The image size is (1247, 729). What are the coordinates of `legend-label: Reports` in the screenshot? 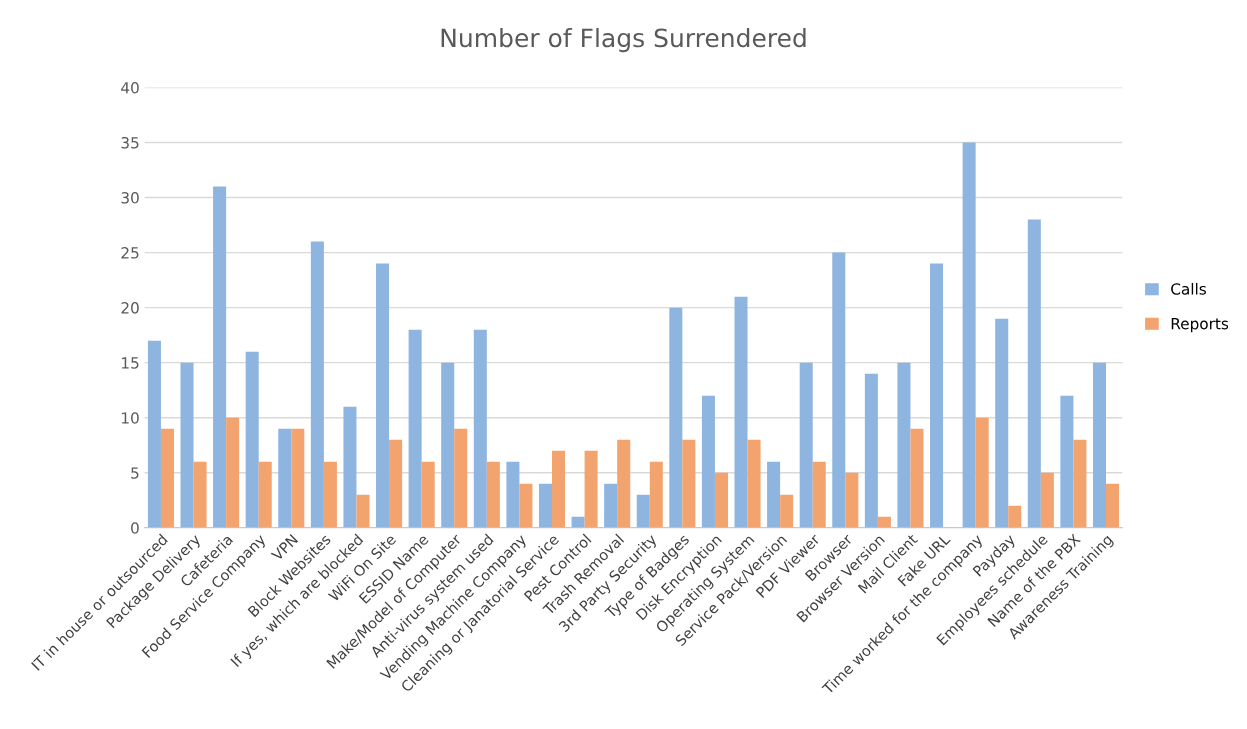 It's located at (1200, 325).